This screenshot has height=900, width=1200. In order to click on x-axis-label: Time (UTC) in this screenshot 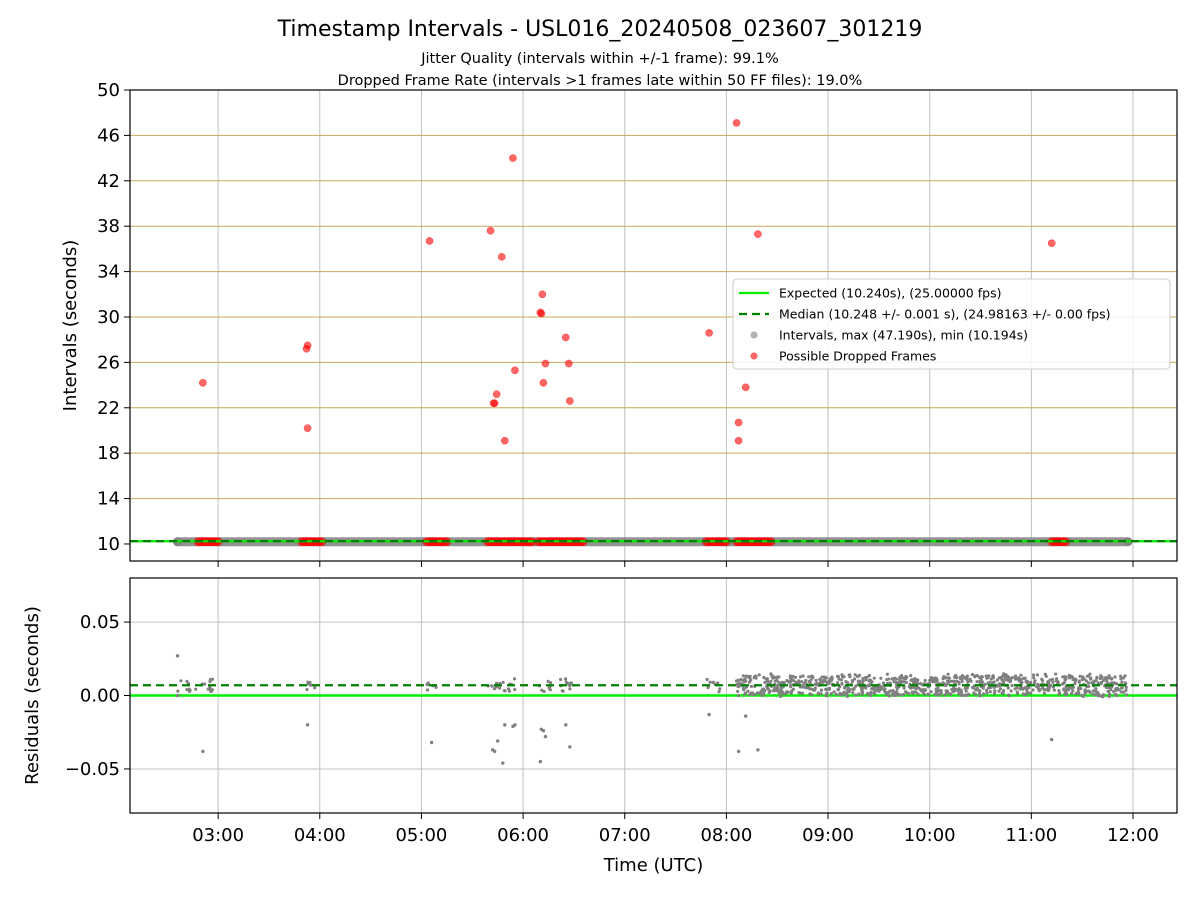, I will do `click(653, 865)`.